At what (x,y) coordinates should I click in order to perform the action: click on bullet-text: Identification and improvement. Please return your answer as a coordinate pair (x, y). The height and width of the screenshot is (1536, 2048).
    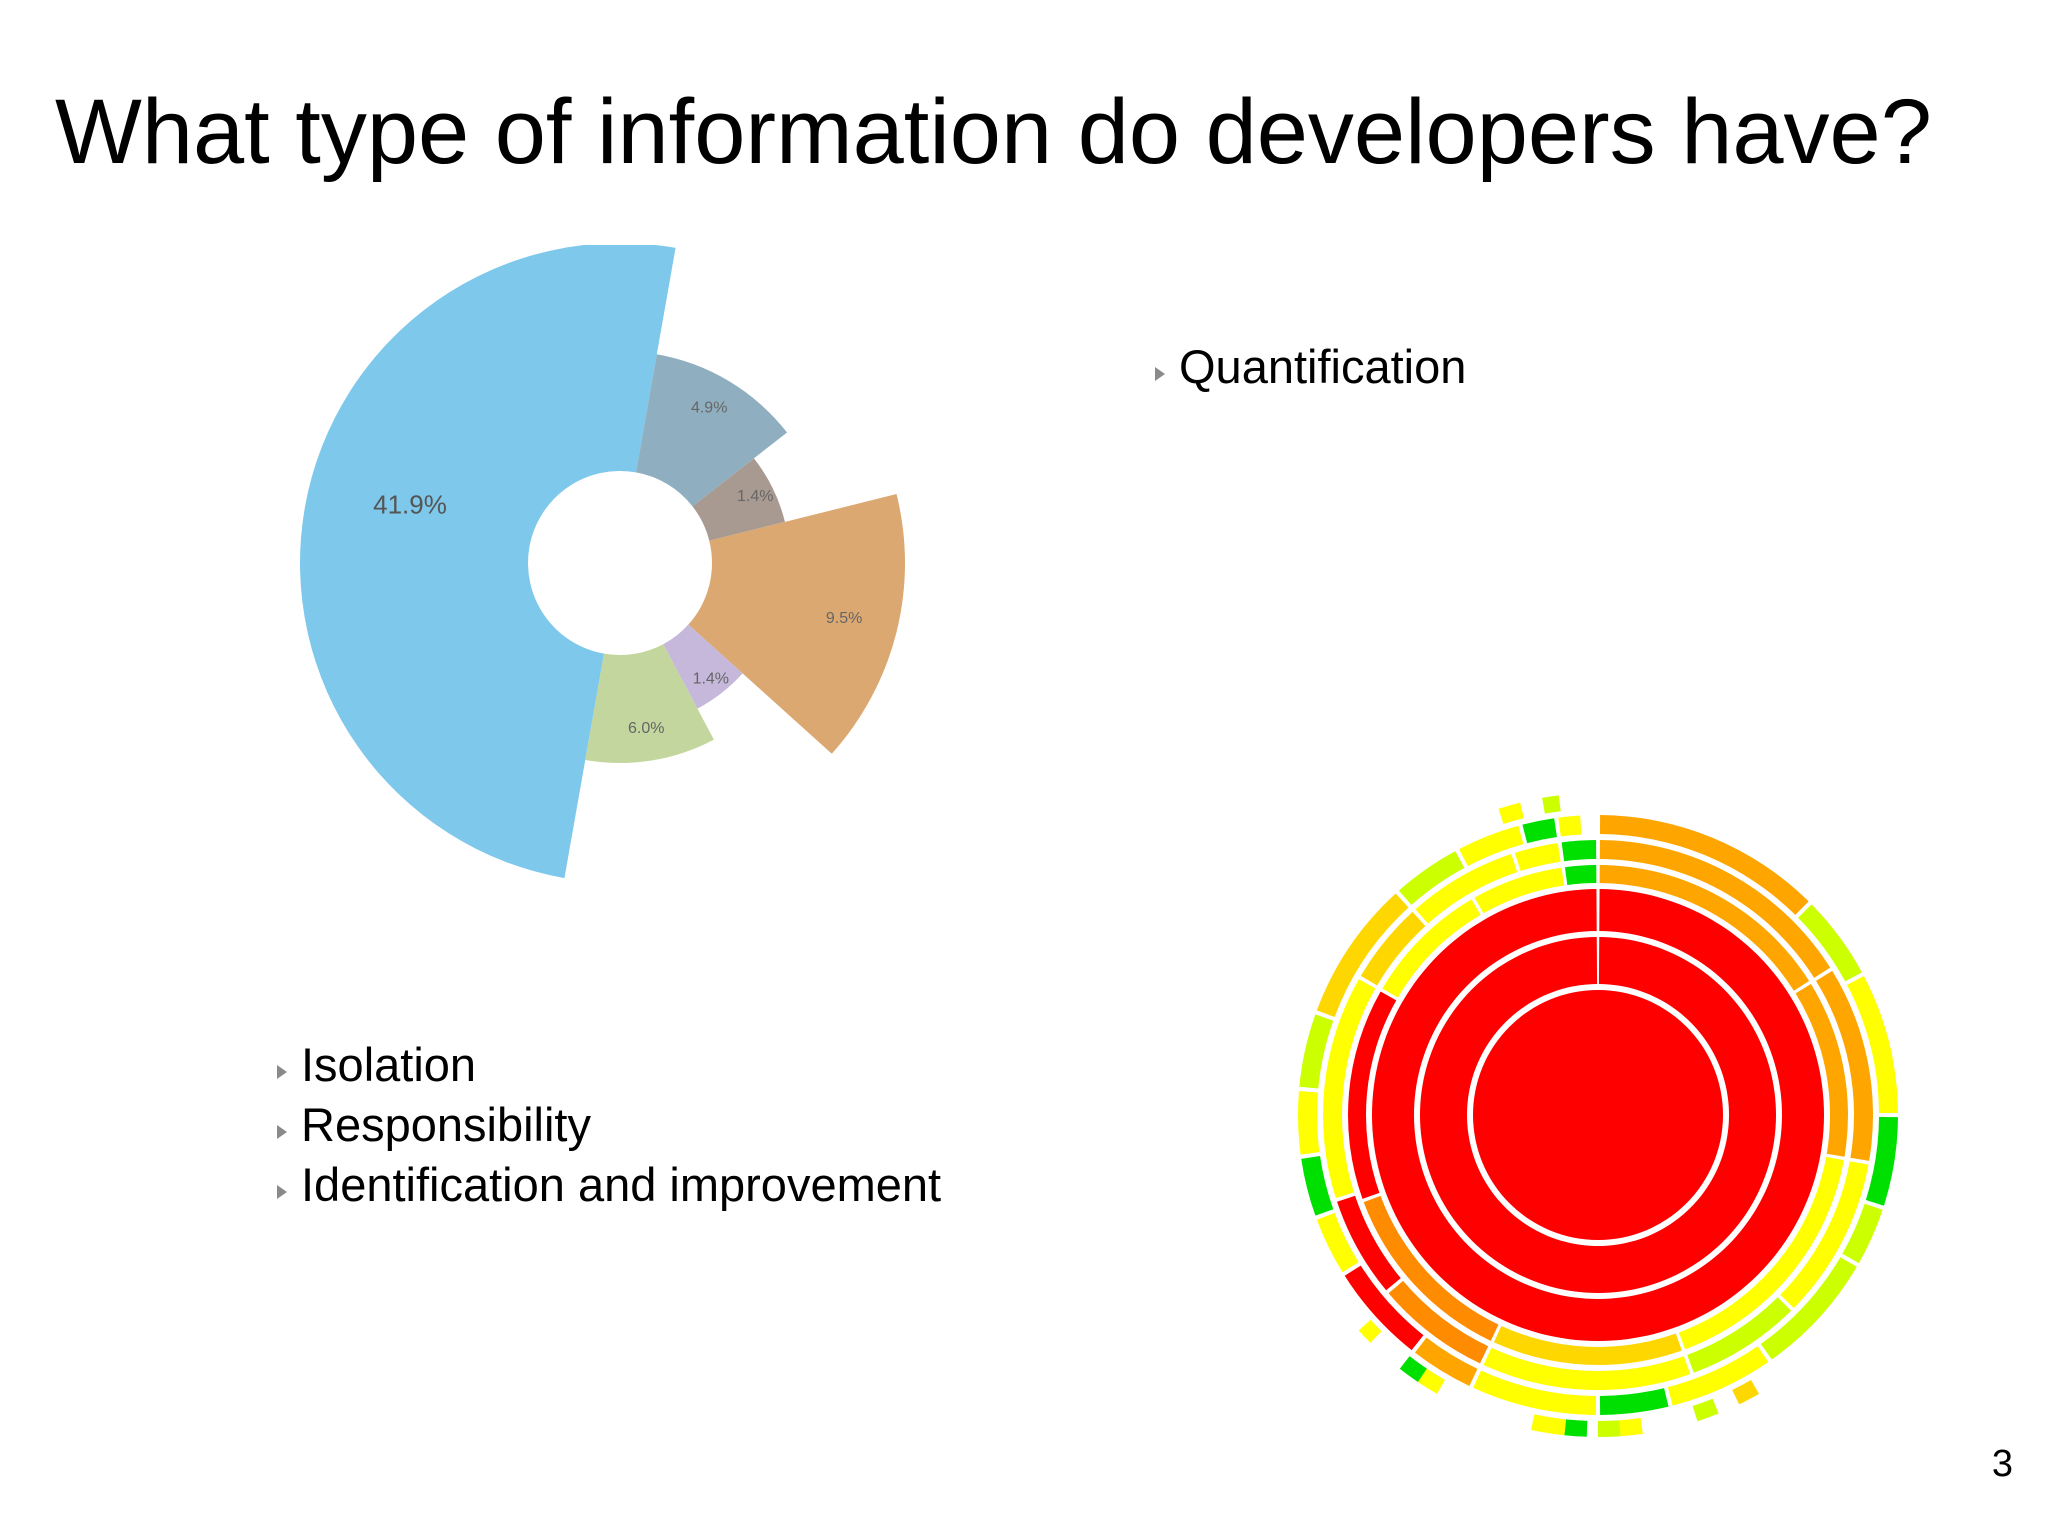
    Looking at the image, I should click on (621, 1184).